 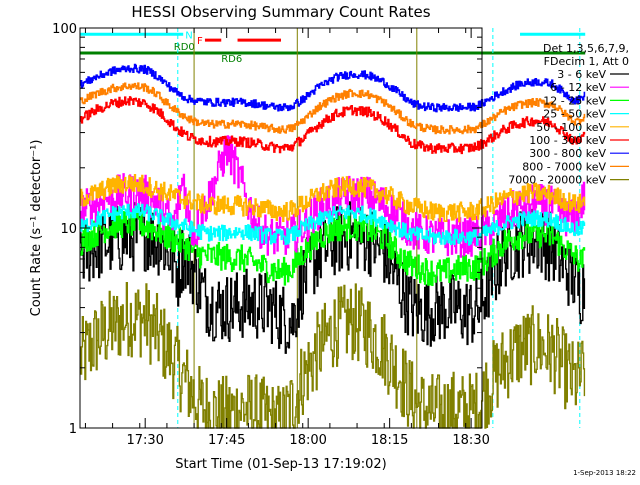 I want to click on x-tick-label: 17:30, so click(x=144, y=440).